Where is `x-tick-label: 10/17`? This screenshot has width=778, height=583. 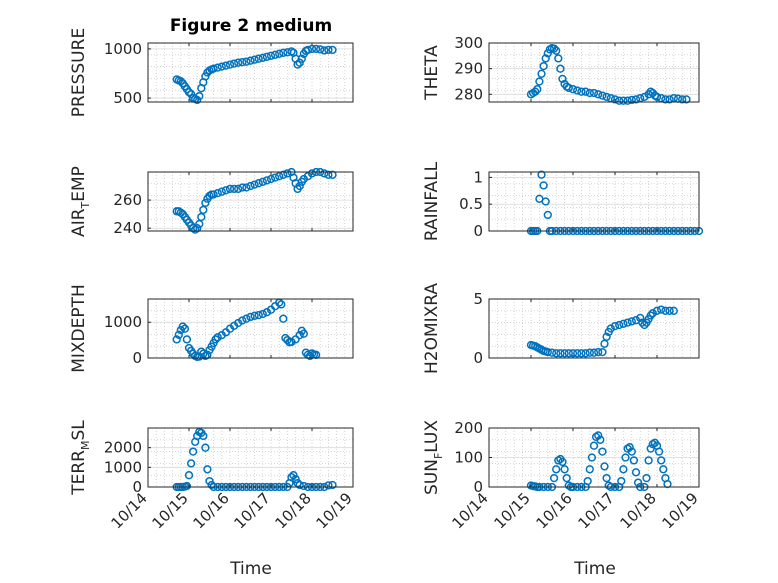 x-tick-label: 10/17 is located at coordinates (596, 510).